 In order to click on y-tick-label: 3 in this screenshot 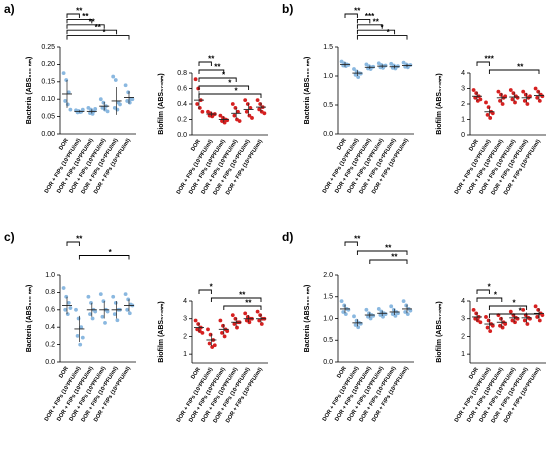, I will do `click(463, 88)`.